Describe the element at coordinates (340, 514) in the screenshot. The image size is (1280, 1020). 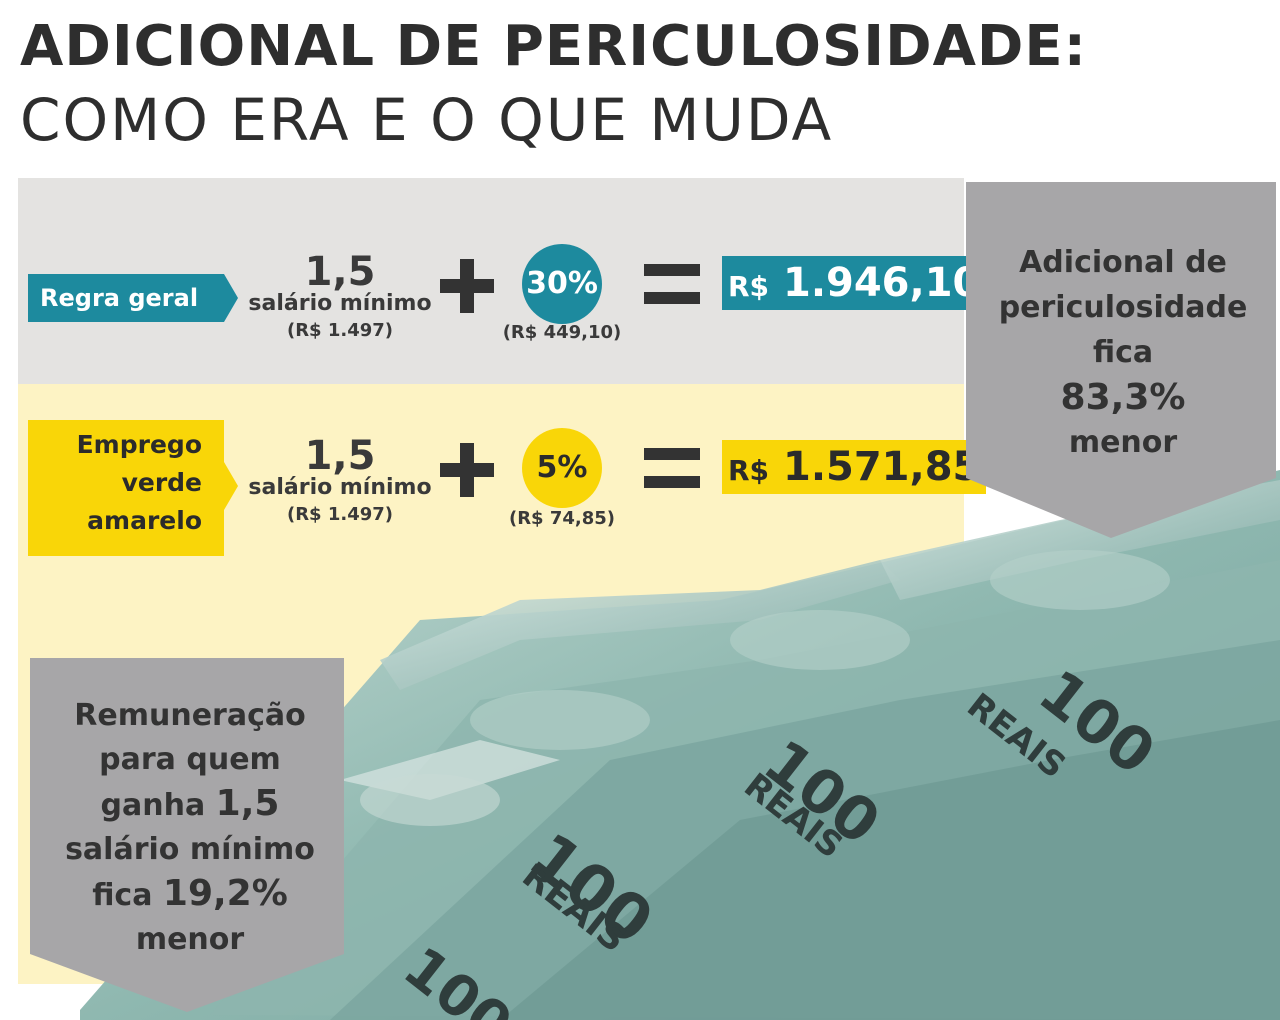
I see `verde-amarelo-base-amount: (R$ 1.497)` at that location.